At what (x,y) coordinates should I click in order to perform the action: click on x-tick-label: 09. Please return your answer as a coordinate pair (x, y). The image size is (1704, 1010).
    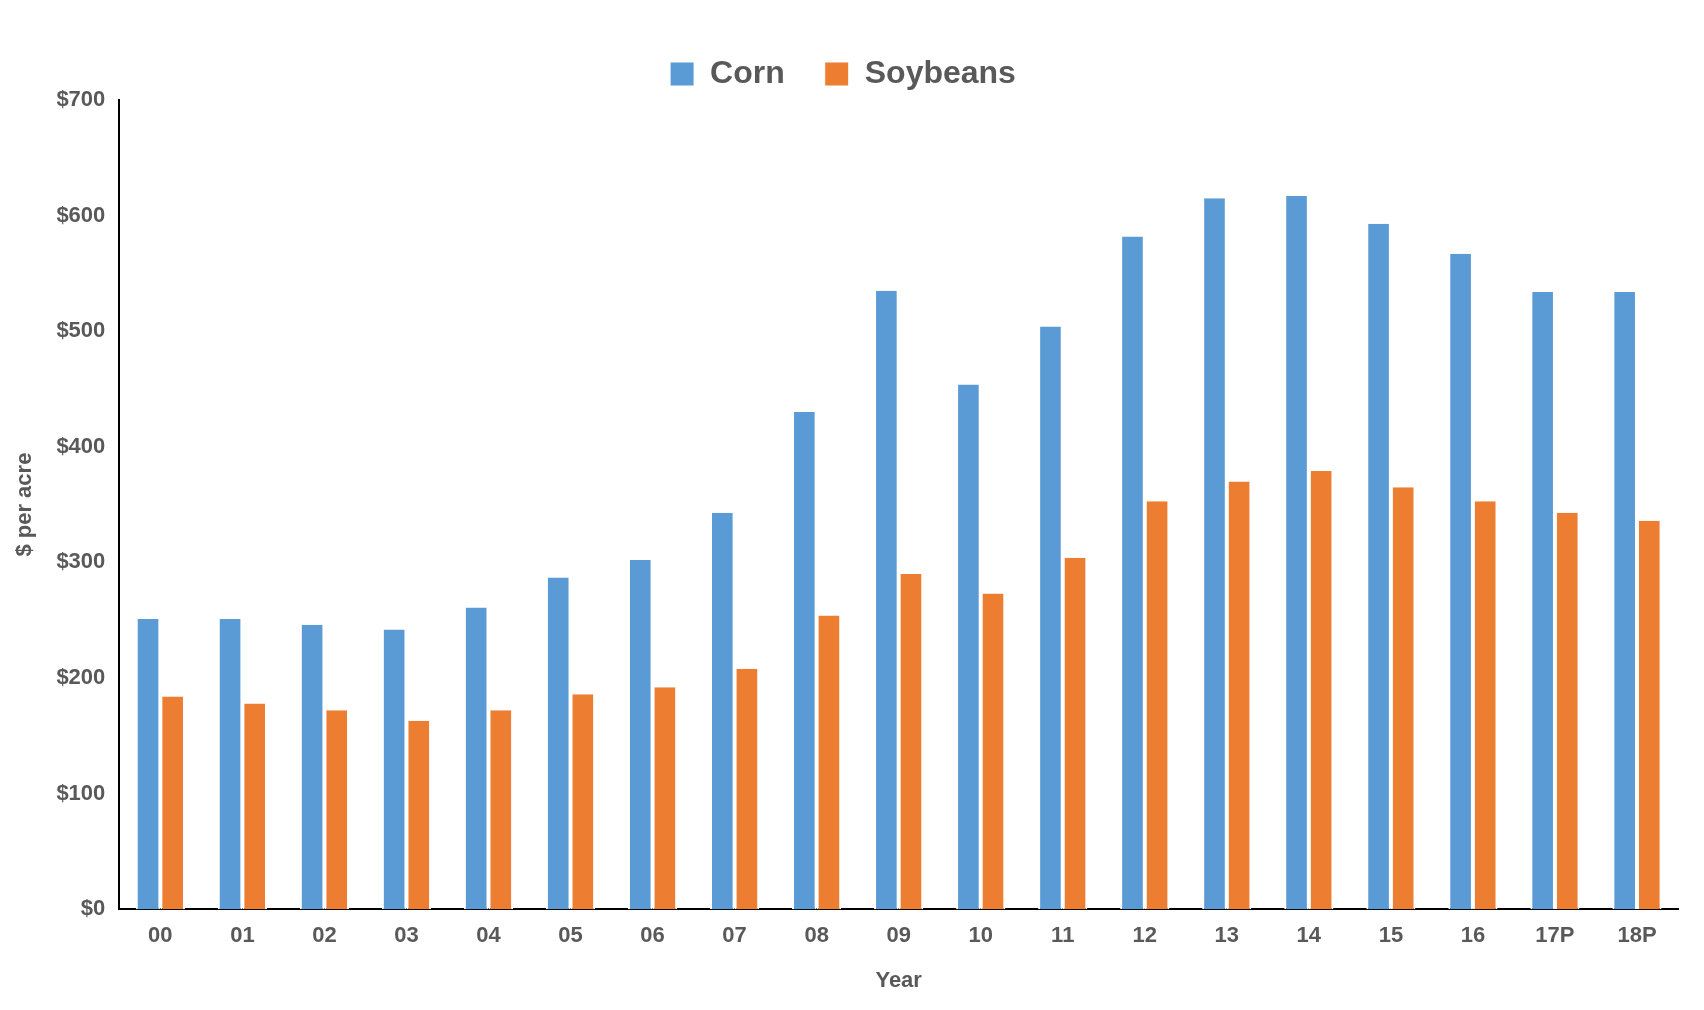
    Looking at the image, I should click on (898, 935).